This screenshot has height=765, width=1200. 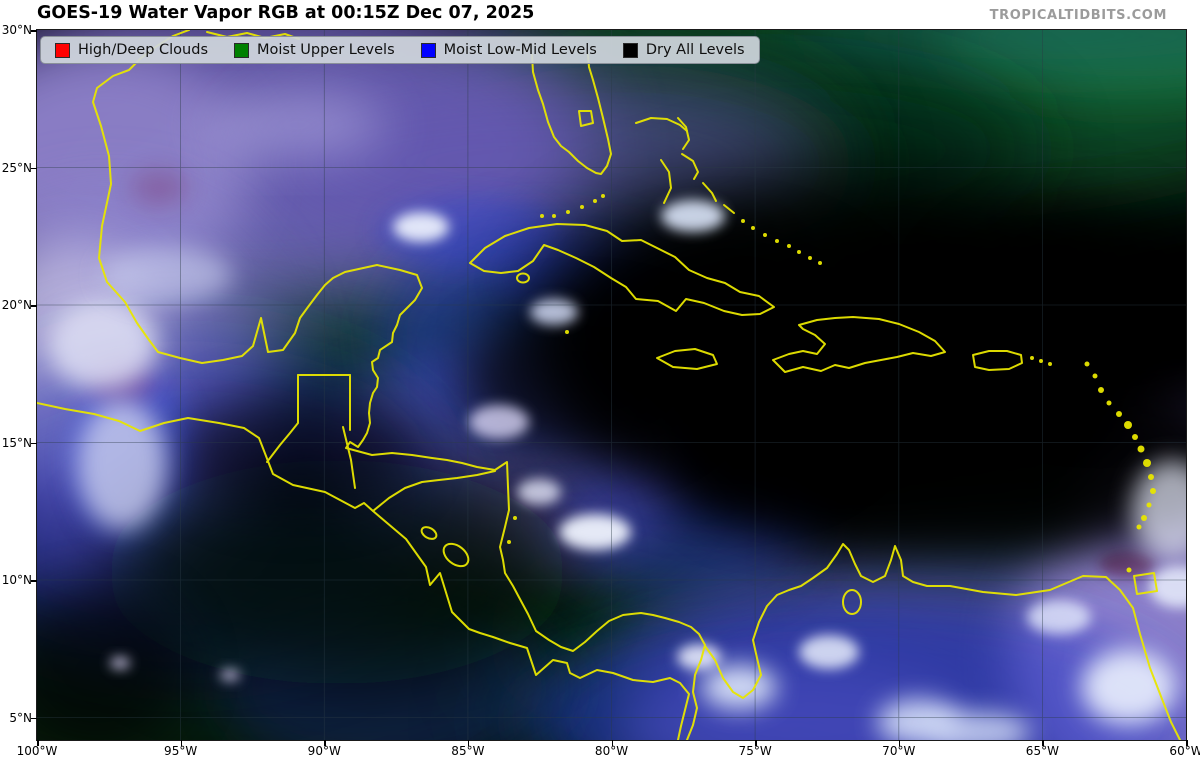 I want to click on x-axis-label: 70°W, so click(x=899, y=751).